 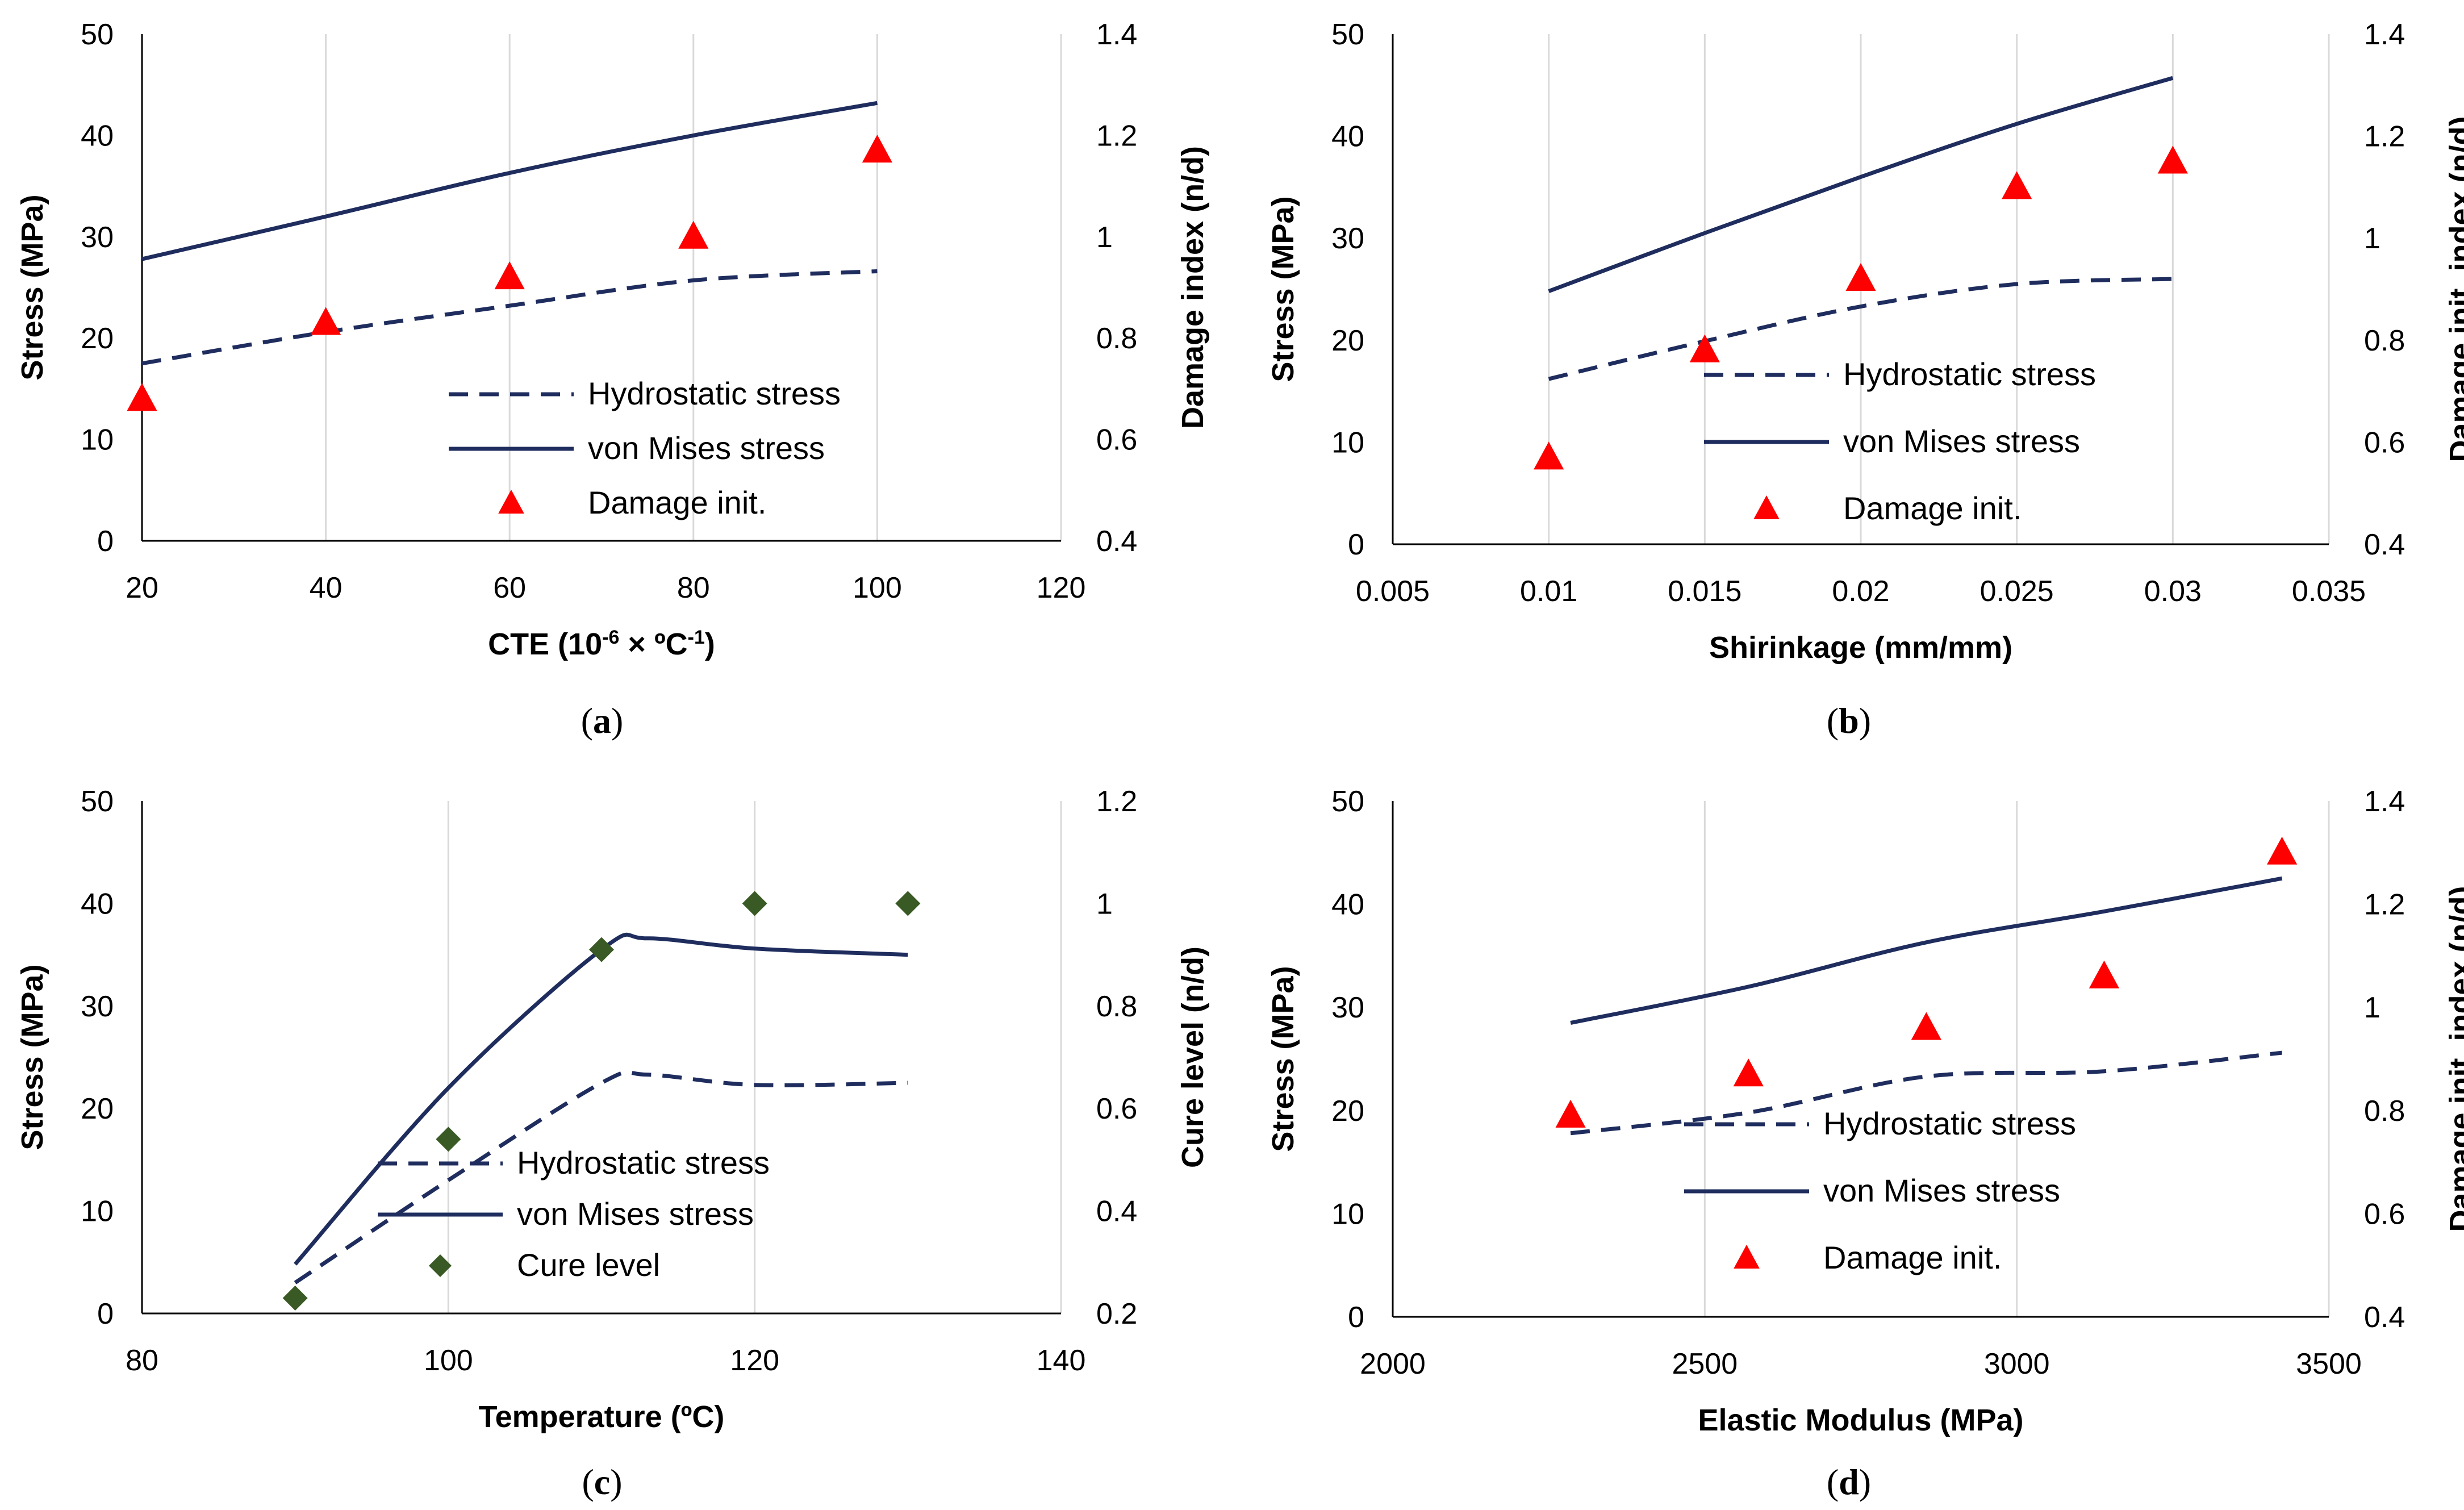 What do you see at coordinates (1061, 1360) in the screenshot?
I see `x-tick-label: 140` at bounding box center [1061, 1360].